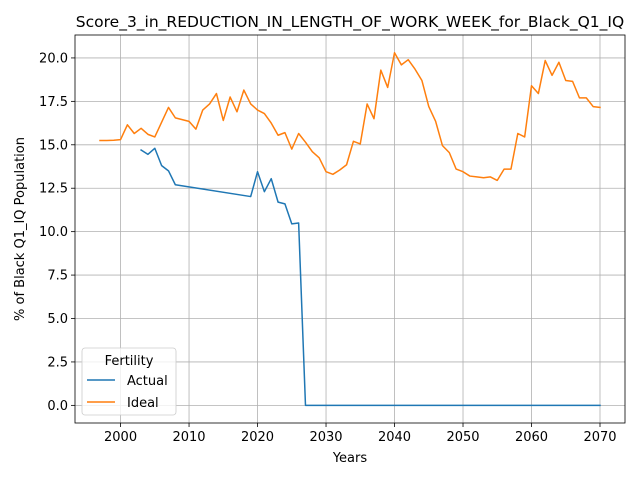  What do you see at coordinates (53, 102) in the screenshot?
I see `y-tick-label: 17.5` at bounding box center [53, 102].